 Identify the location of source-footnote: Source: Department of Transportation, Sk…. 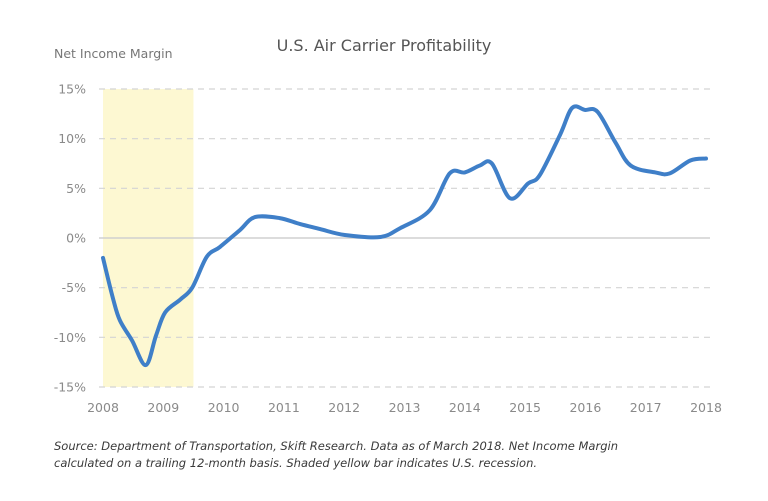
(394, 455).